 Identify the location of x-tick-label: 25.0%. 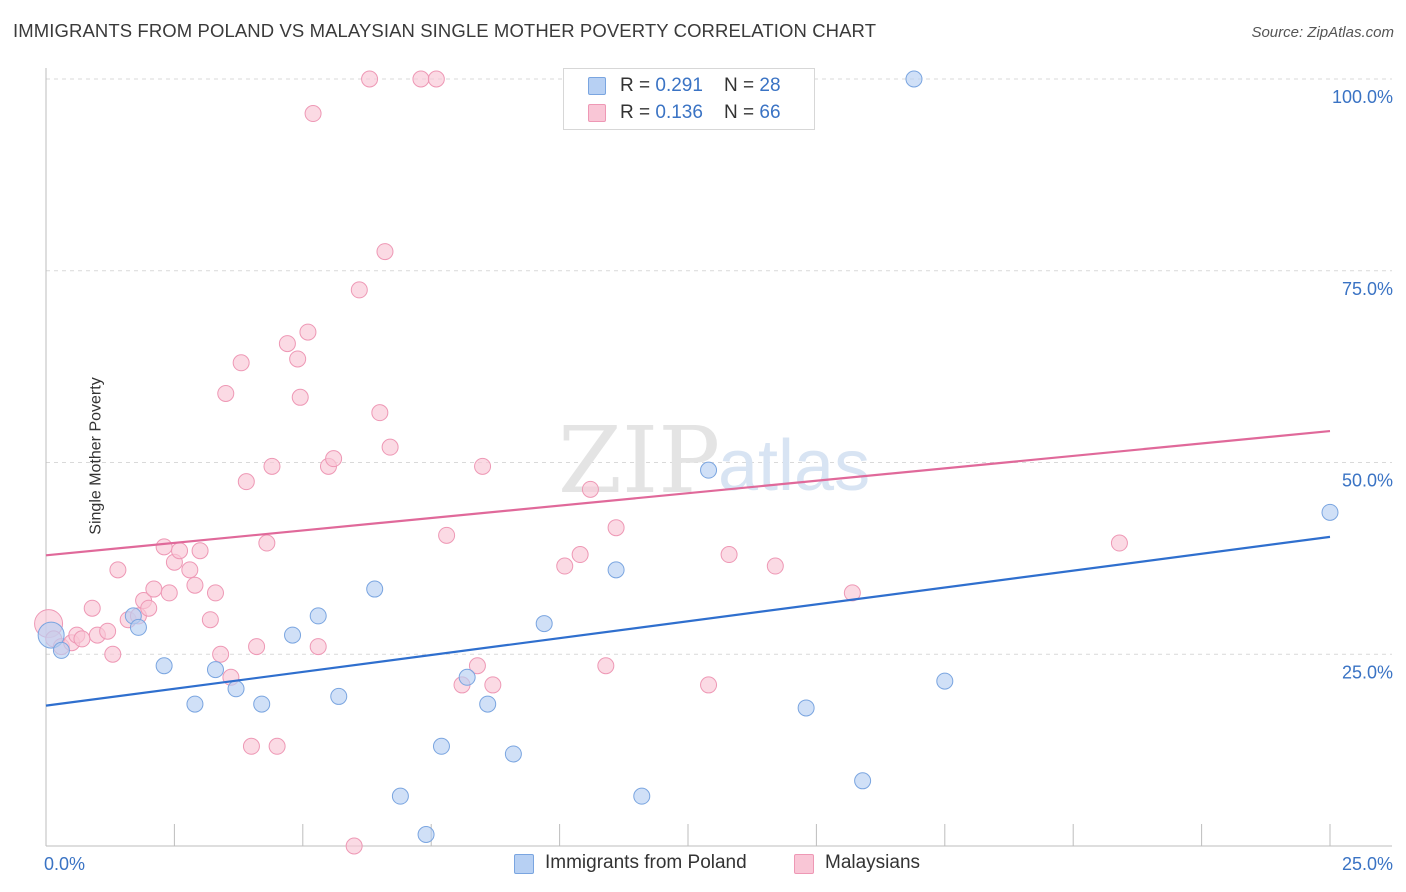
(1367, 864).